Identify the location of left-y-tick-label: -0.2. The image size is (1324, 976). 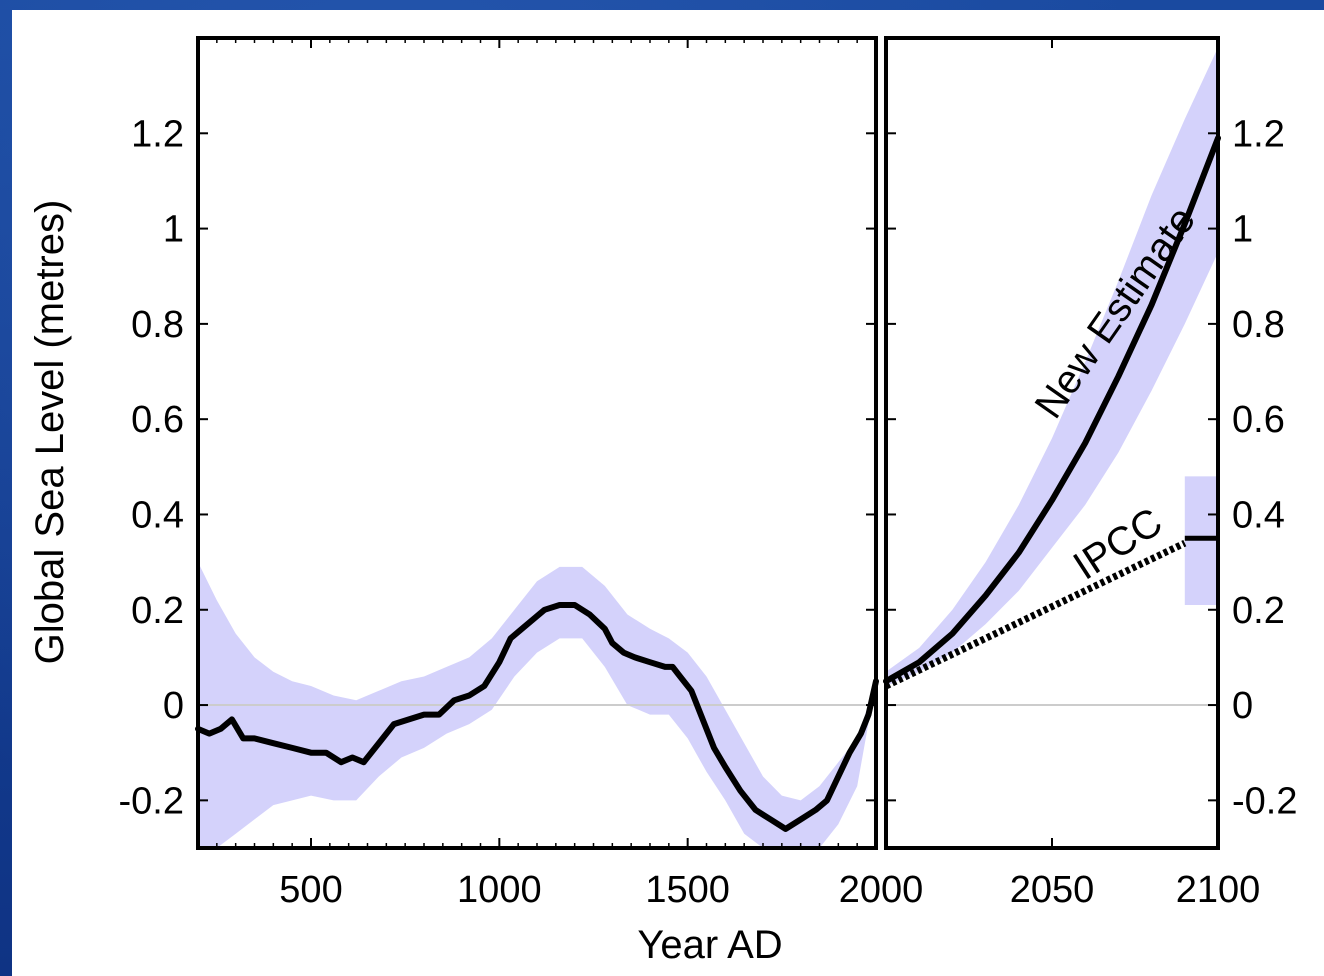
(151, 801).